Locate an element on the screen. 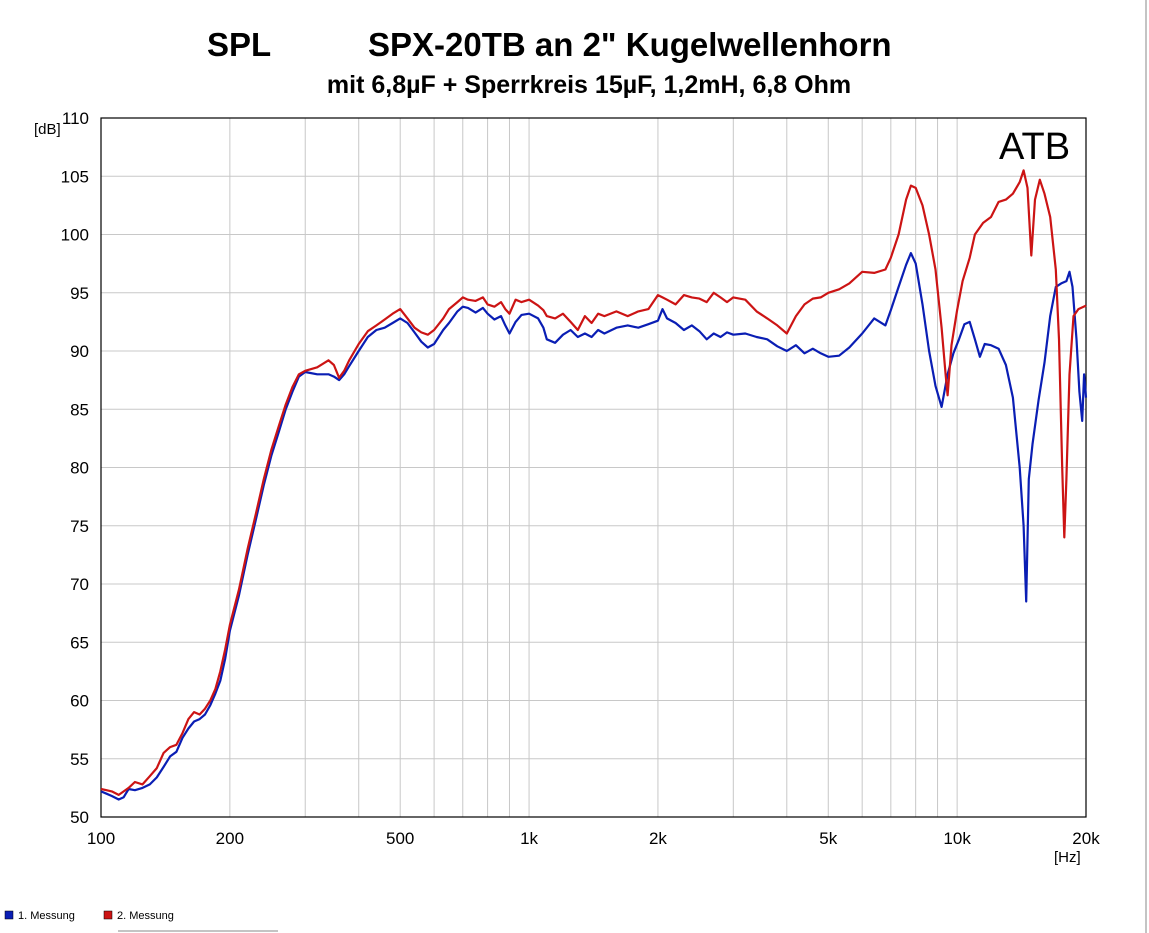 This screenshot has height=933, width=1149. y-tick-label: 95 is located at coordinates (79, 293).